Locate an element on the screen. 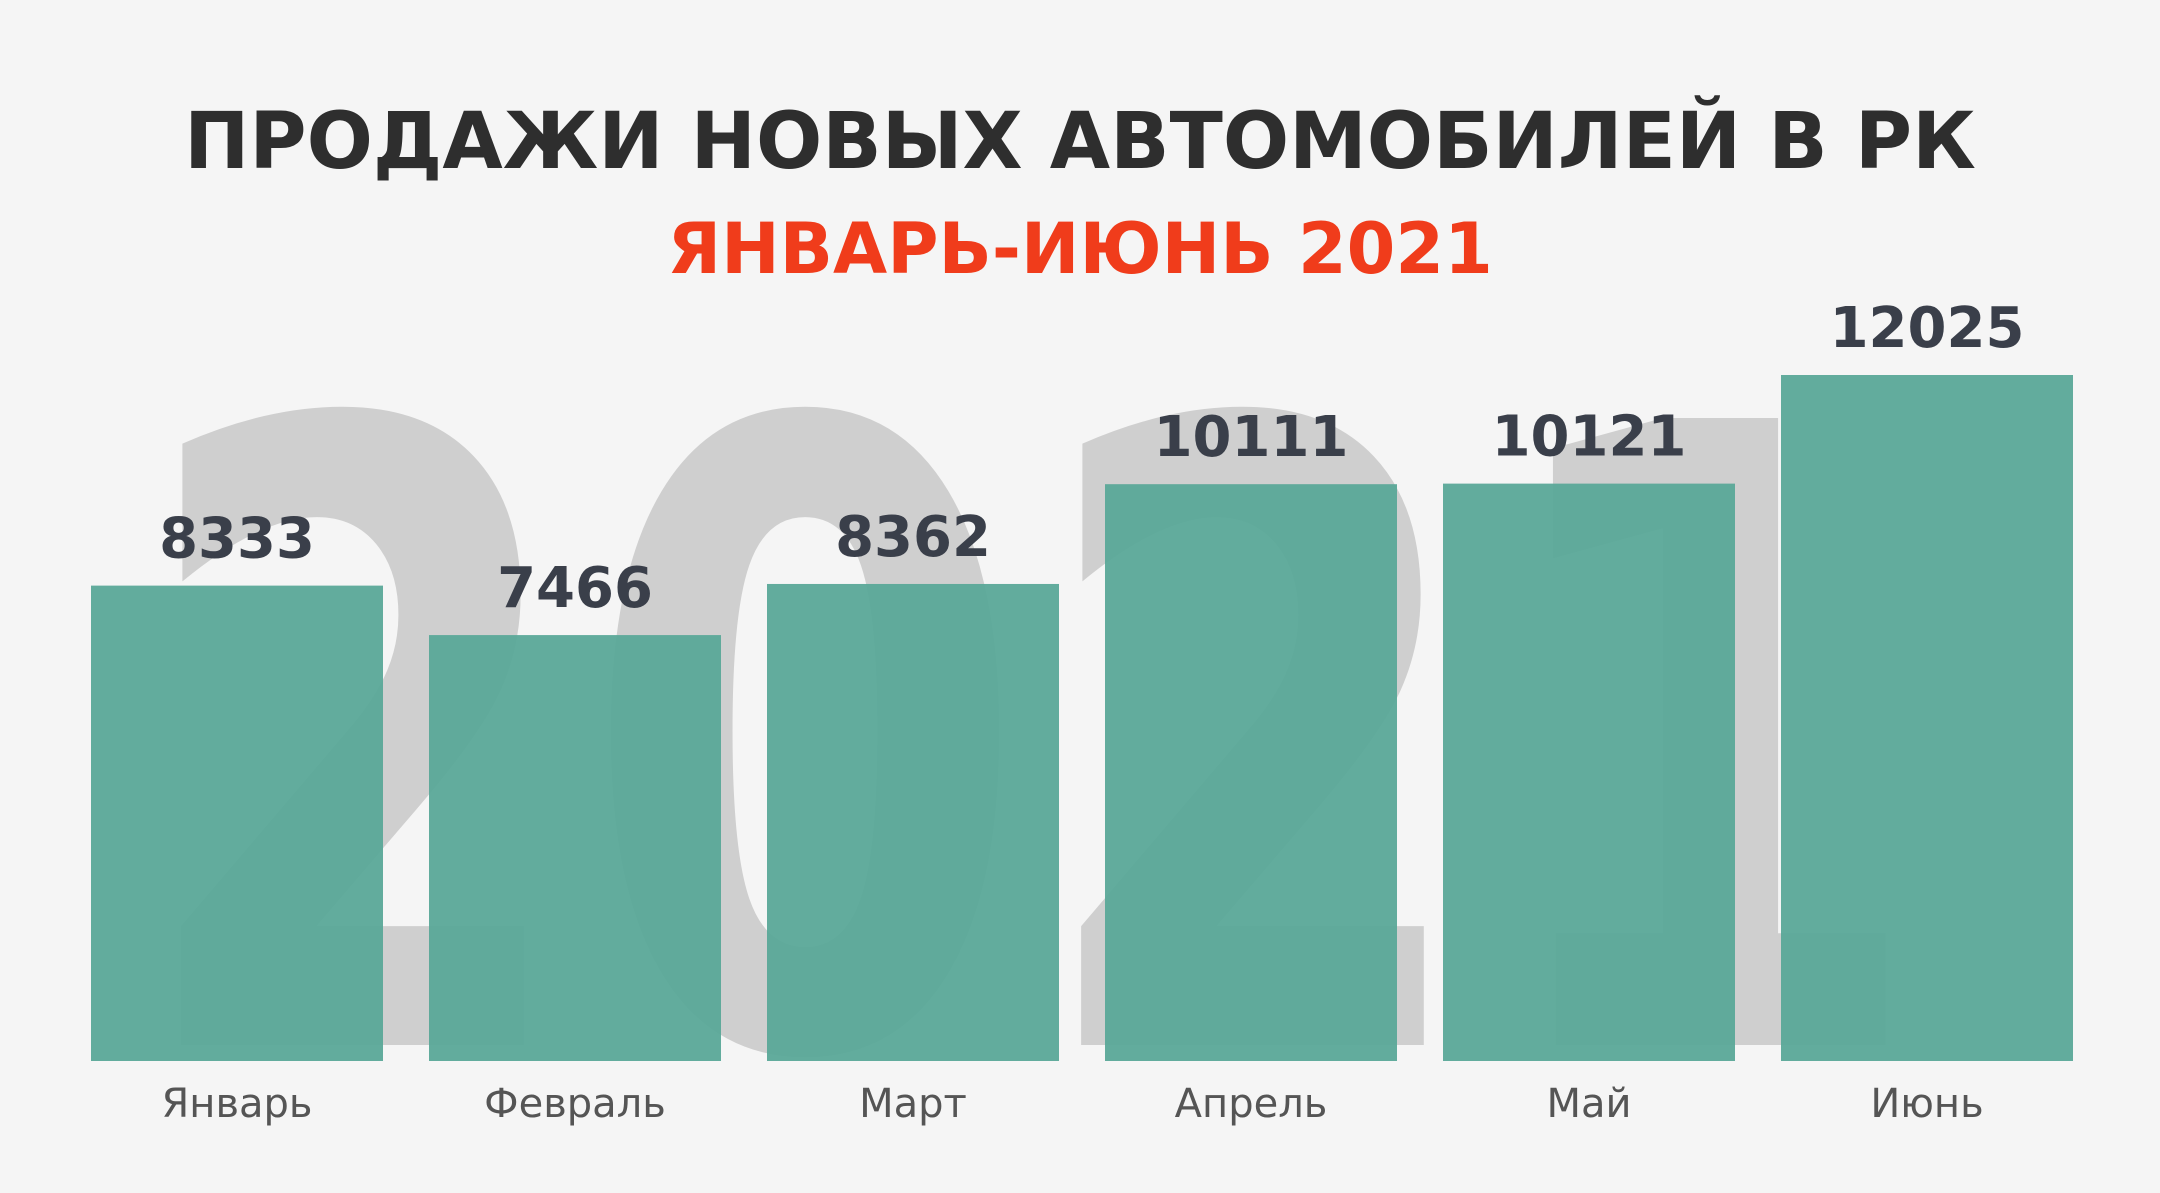  chart-subtitle: ЯНВАРЬ-ИЮНЬ 2021 is located at coordinates (1080, 249).